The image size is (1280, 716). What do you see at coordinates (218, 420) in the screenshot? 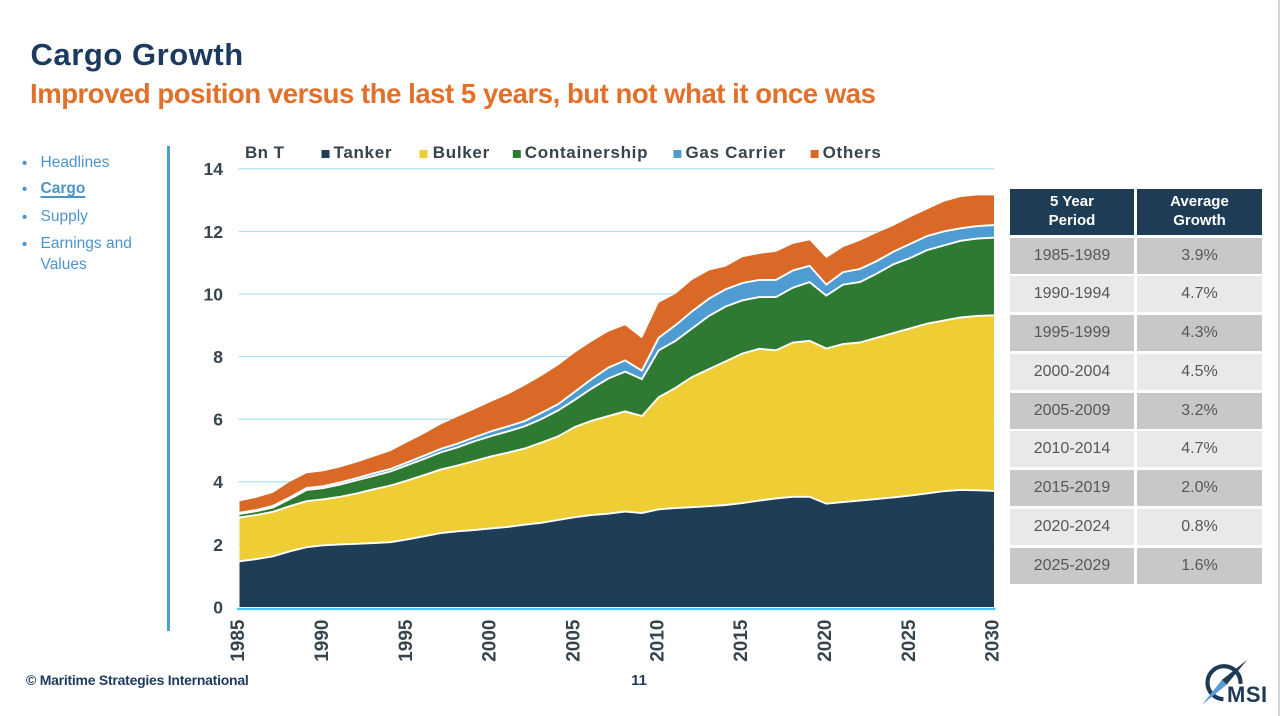
I see `svg-text: 6` at bounding box center [218, 420].